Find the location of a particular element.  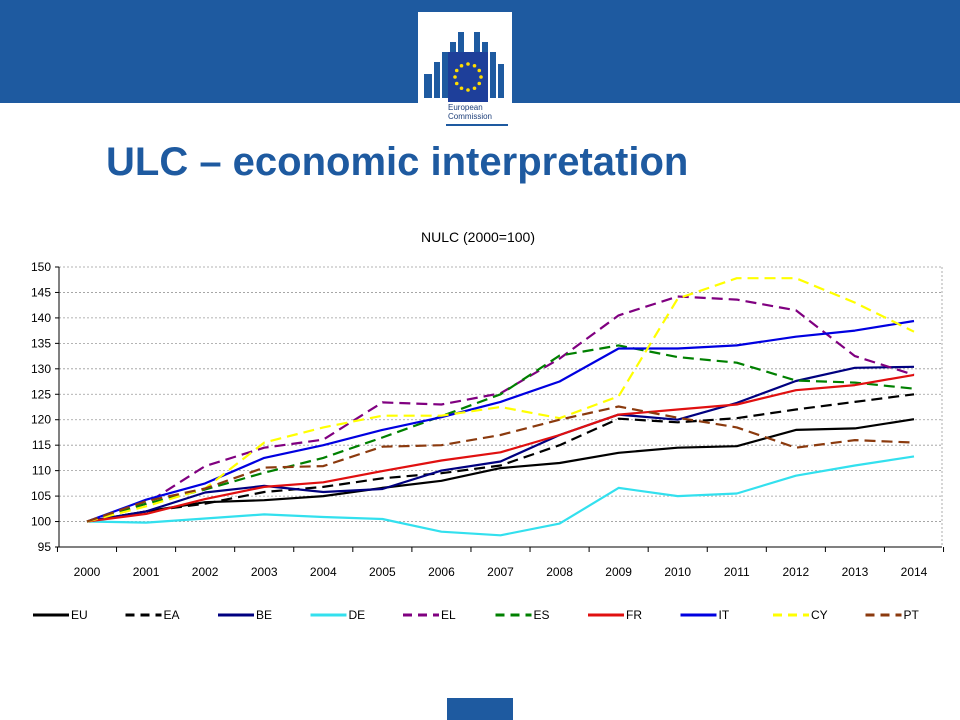

legend-label-pt: PT is located at coordinates (912, 615).